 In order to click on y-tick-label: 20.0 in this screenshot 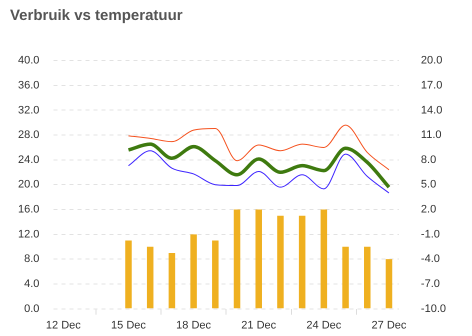, I will do `click(29, 184)`.